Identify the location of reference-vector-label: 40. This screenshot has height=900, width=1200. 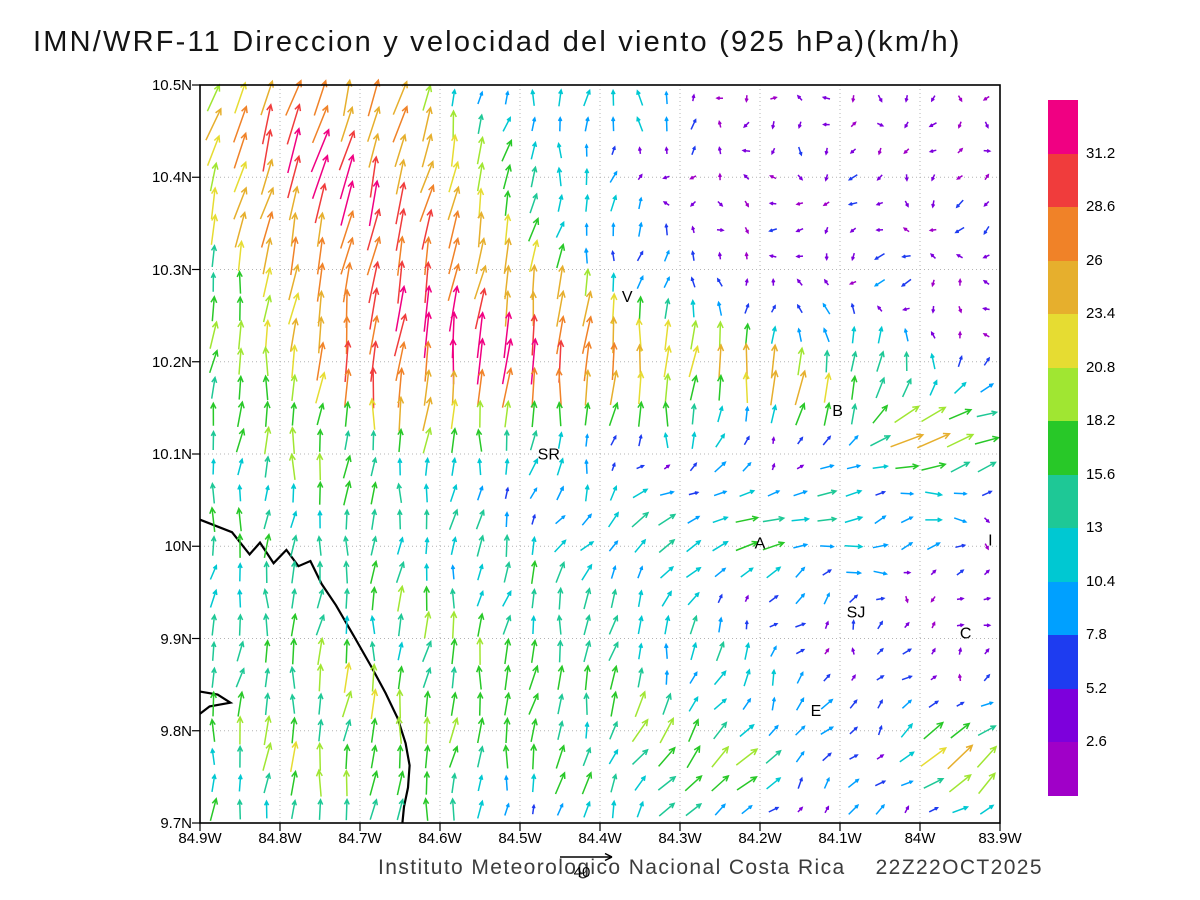
(582, 872).